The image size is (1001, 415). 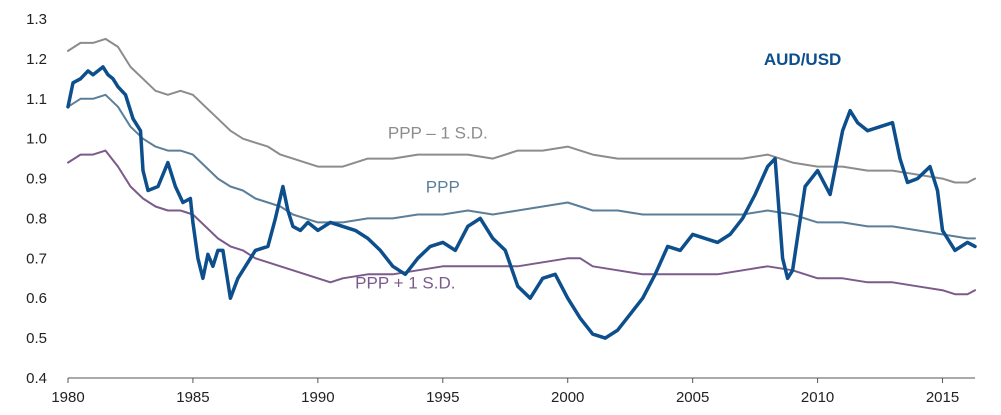 I want to click on y-tick-label: 1.2, so click(x=36, y=59).